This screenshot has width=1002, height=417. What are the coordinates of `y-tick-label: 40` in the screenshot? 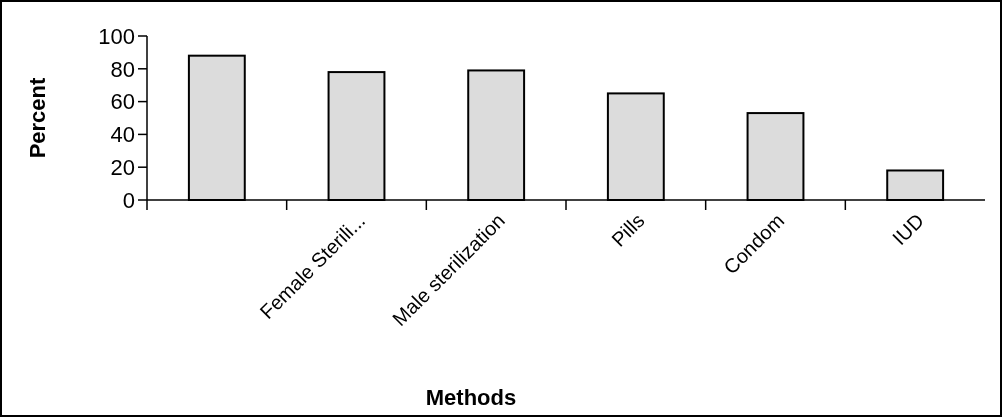 It's located at (122, 135).